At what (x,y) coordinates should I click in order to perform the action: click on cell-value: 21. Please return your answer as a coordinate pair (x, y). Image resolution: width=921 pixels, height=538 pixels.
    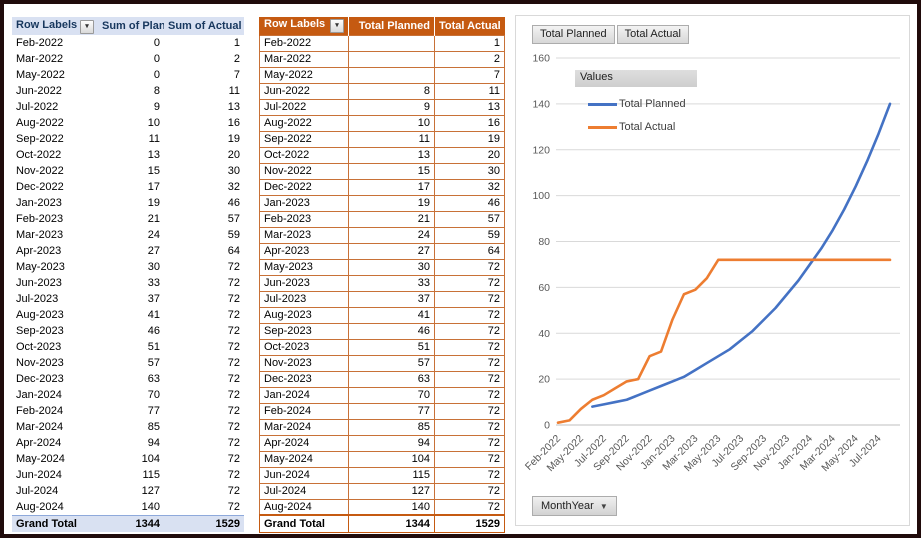
    Looking at the image, I should click on (153, 219).